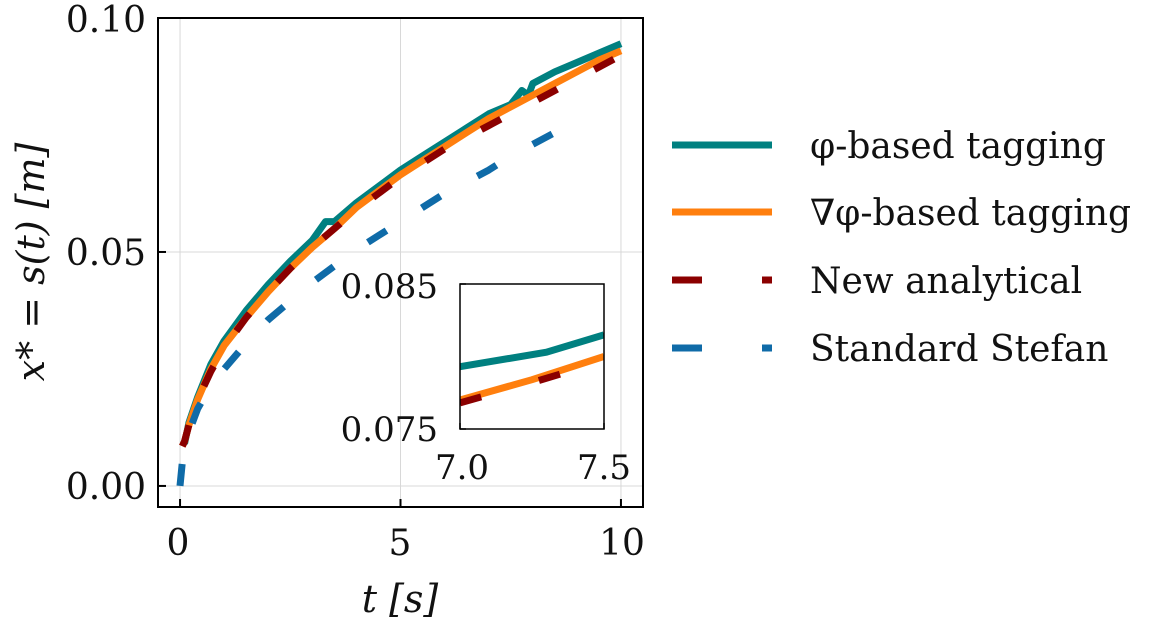  I want to click on x-tick-labels: 0 5 10, so click(406, 543).